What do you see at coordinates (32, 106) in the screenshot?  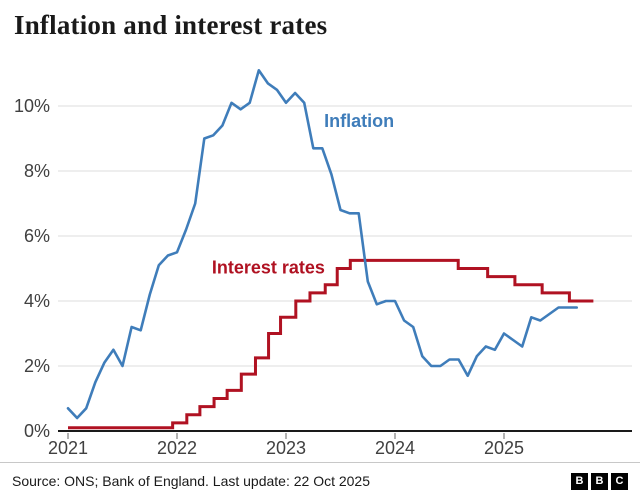 I see `svg-text: 10%` at bounding box center [32, 106].